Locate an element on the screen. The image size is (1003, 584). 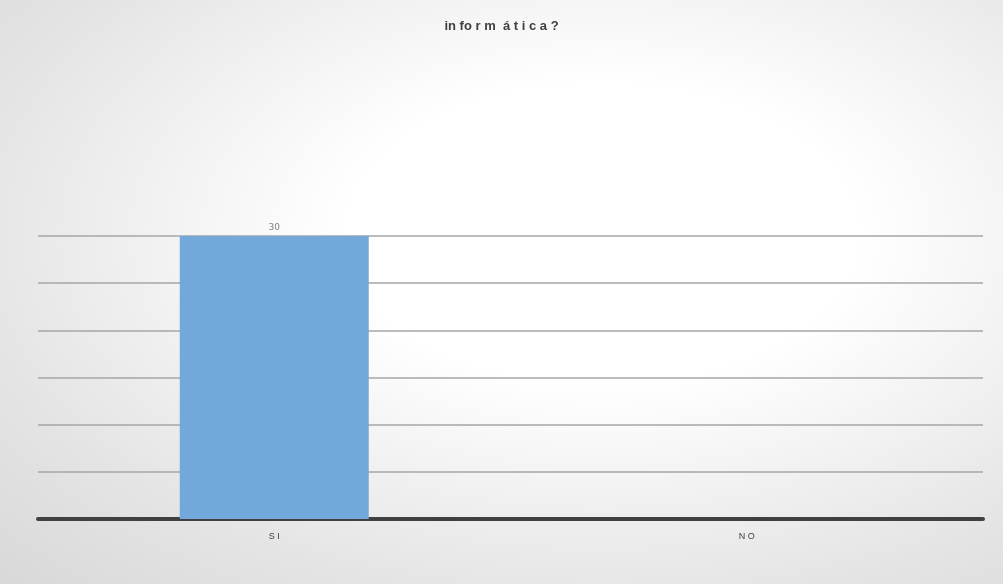
x-tick-label: N O is located at coordinates (746, 535).